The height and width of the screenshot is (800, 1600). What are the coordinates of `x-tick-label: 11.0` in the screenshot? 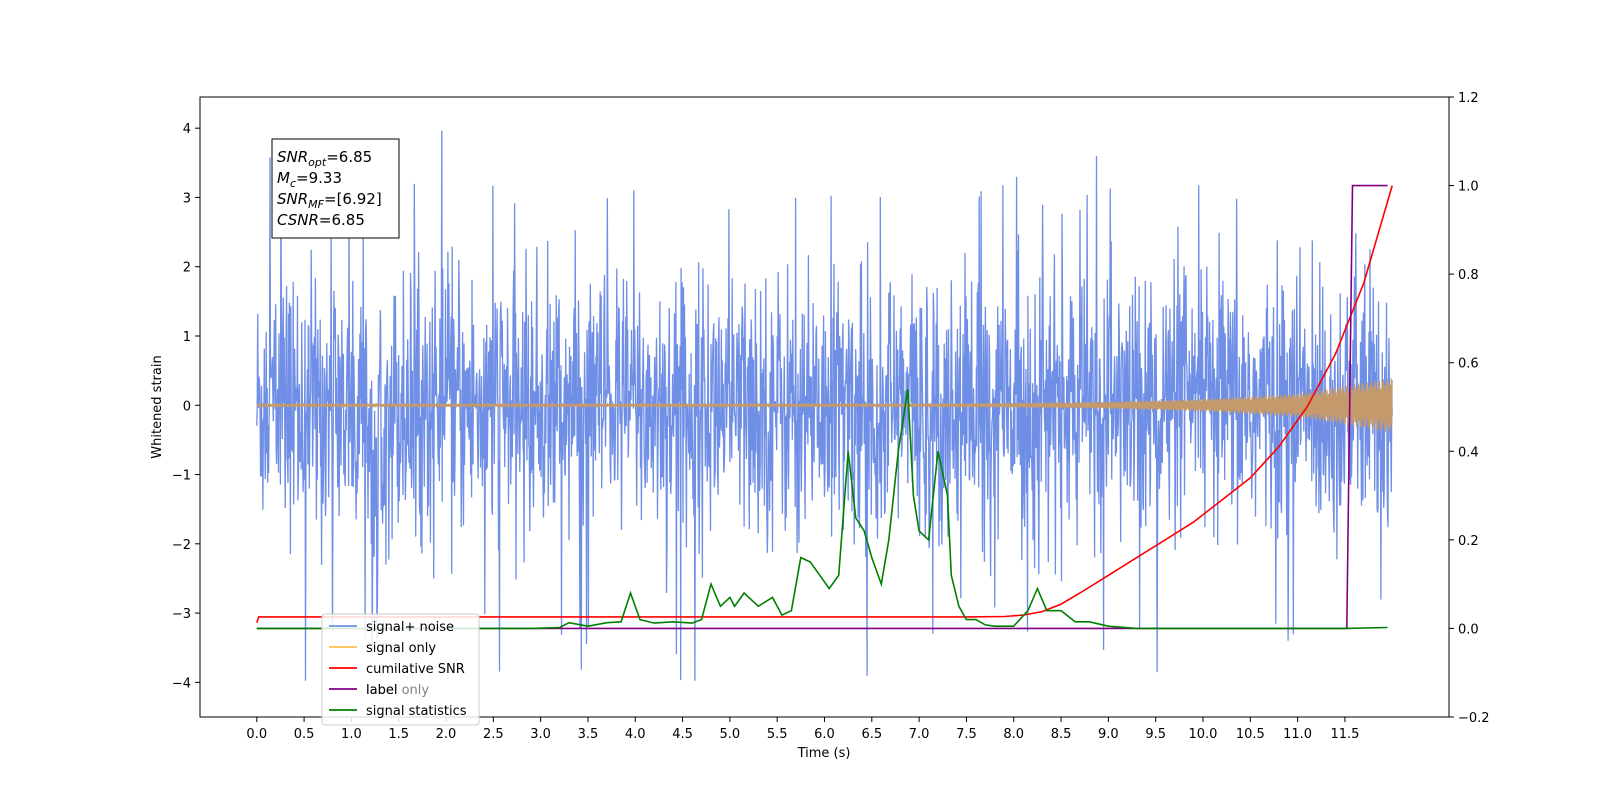 It's located at (1297, 734).